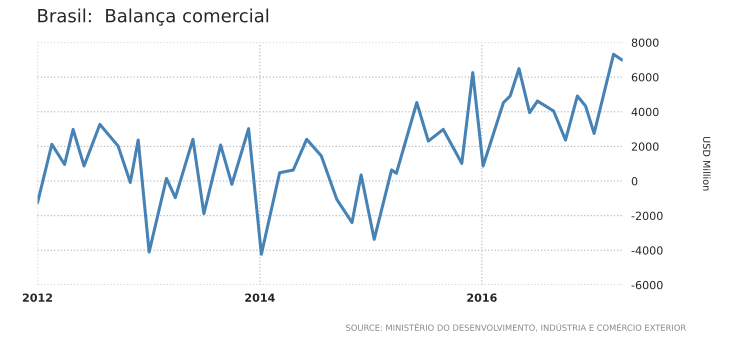 The width and height of the screenshot is (730, 340). Describe the element at coordinates (645, 146) in the screenshot. I see `y-tick-label: 2000` at that location.